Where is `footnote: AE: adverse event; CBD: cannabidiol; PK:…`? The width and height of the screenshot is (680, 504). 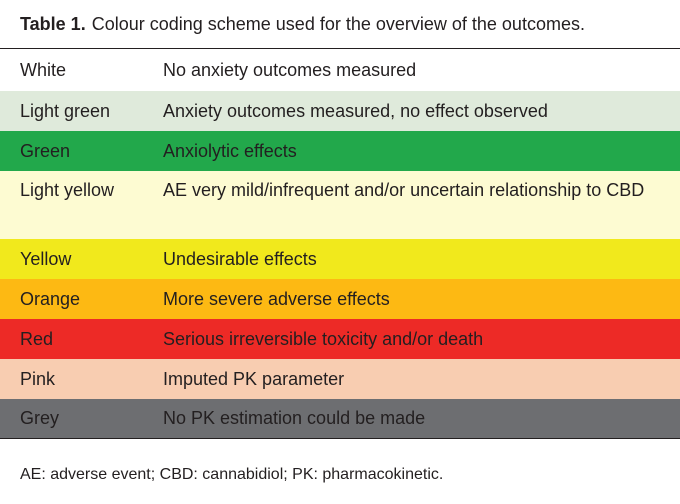 footnote: AE: adverse event; CBD: cannabidiol; PK:… is located at coordinates (232, 474).